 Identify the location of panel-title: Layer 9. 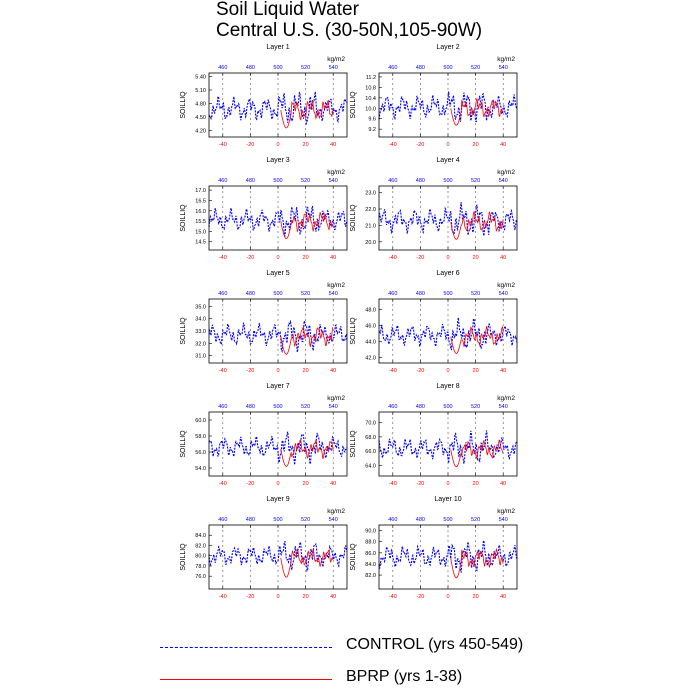
(277, 499).